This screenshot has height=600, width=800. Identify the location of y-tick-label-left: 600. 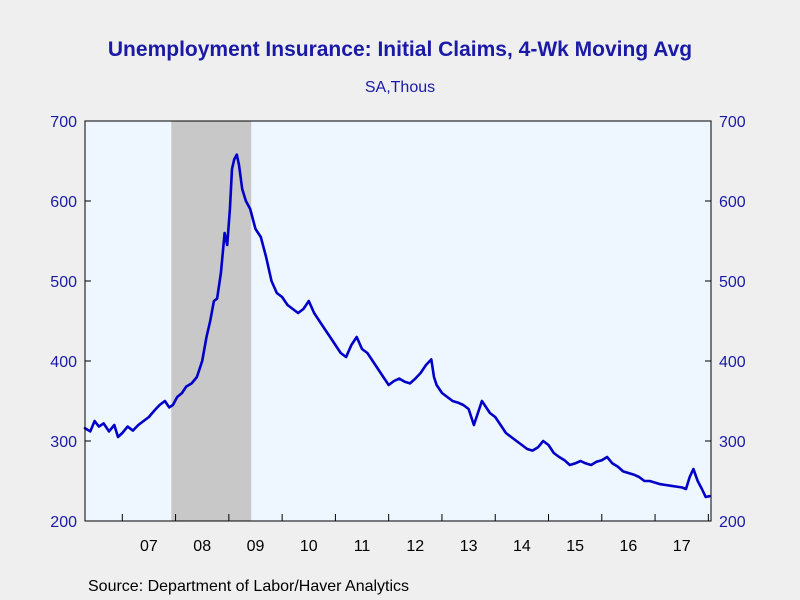
(63, 202).